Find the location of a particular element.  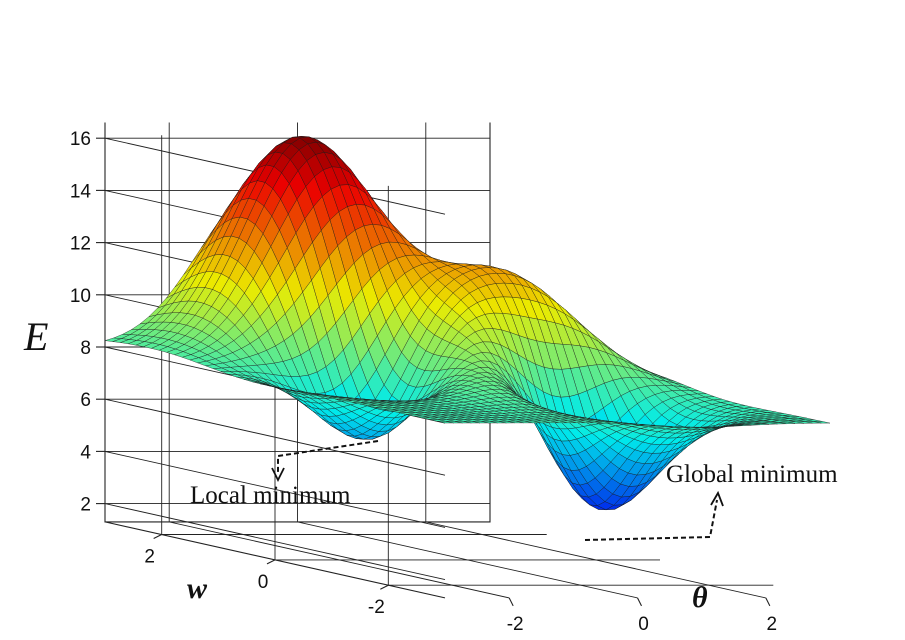

theta-tick-label: 0 is located at coordinates (643, 624).